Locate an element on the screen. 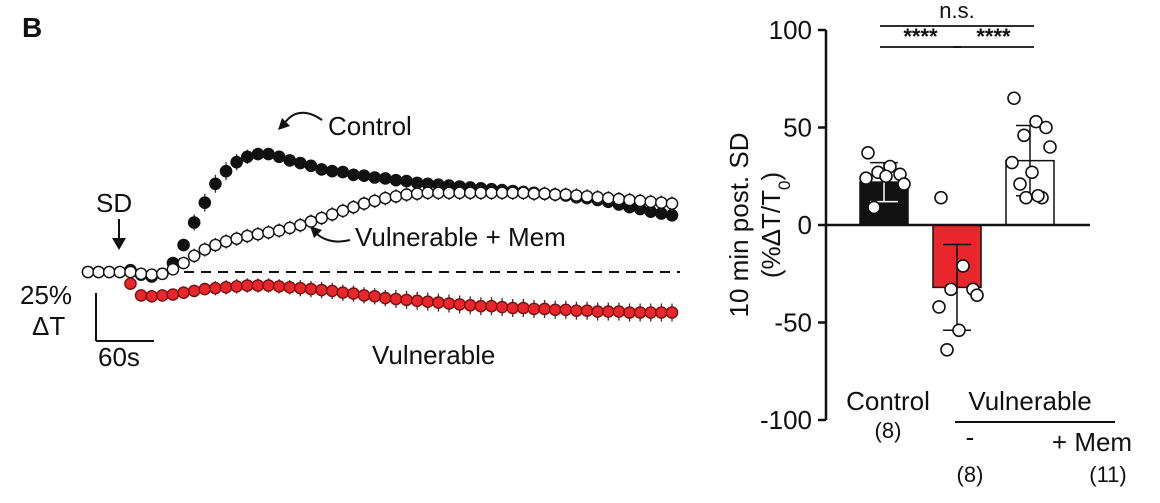 The image size is (1160, 503). scale-y-unit: ΔT is located at coordinates (48, 326).